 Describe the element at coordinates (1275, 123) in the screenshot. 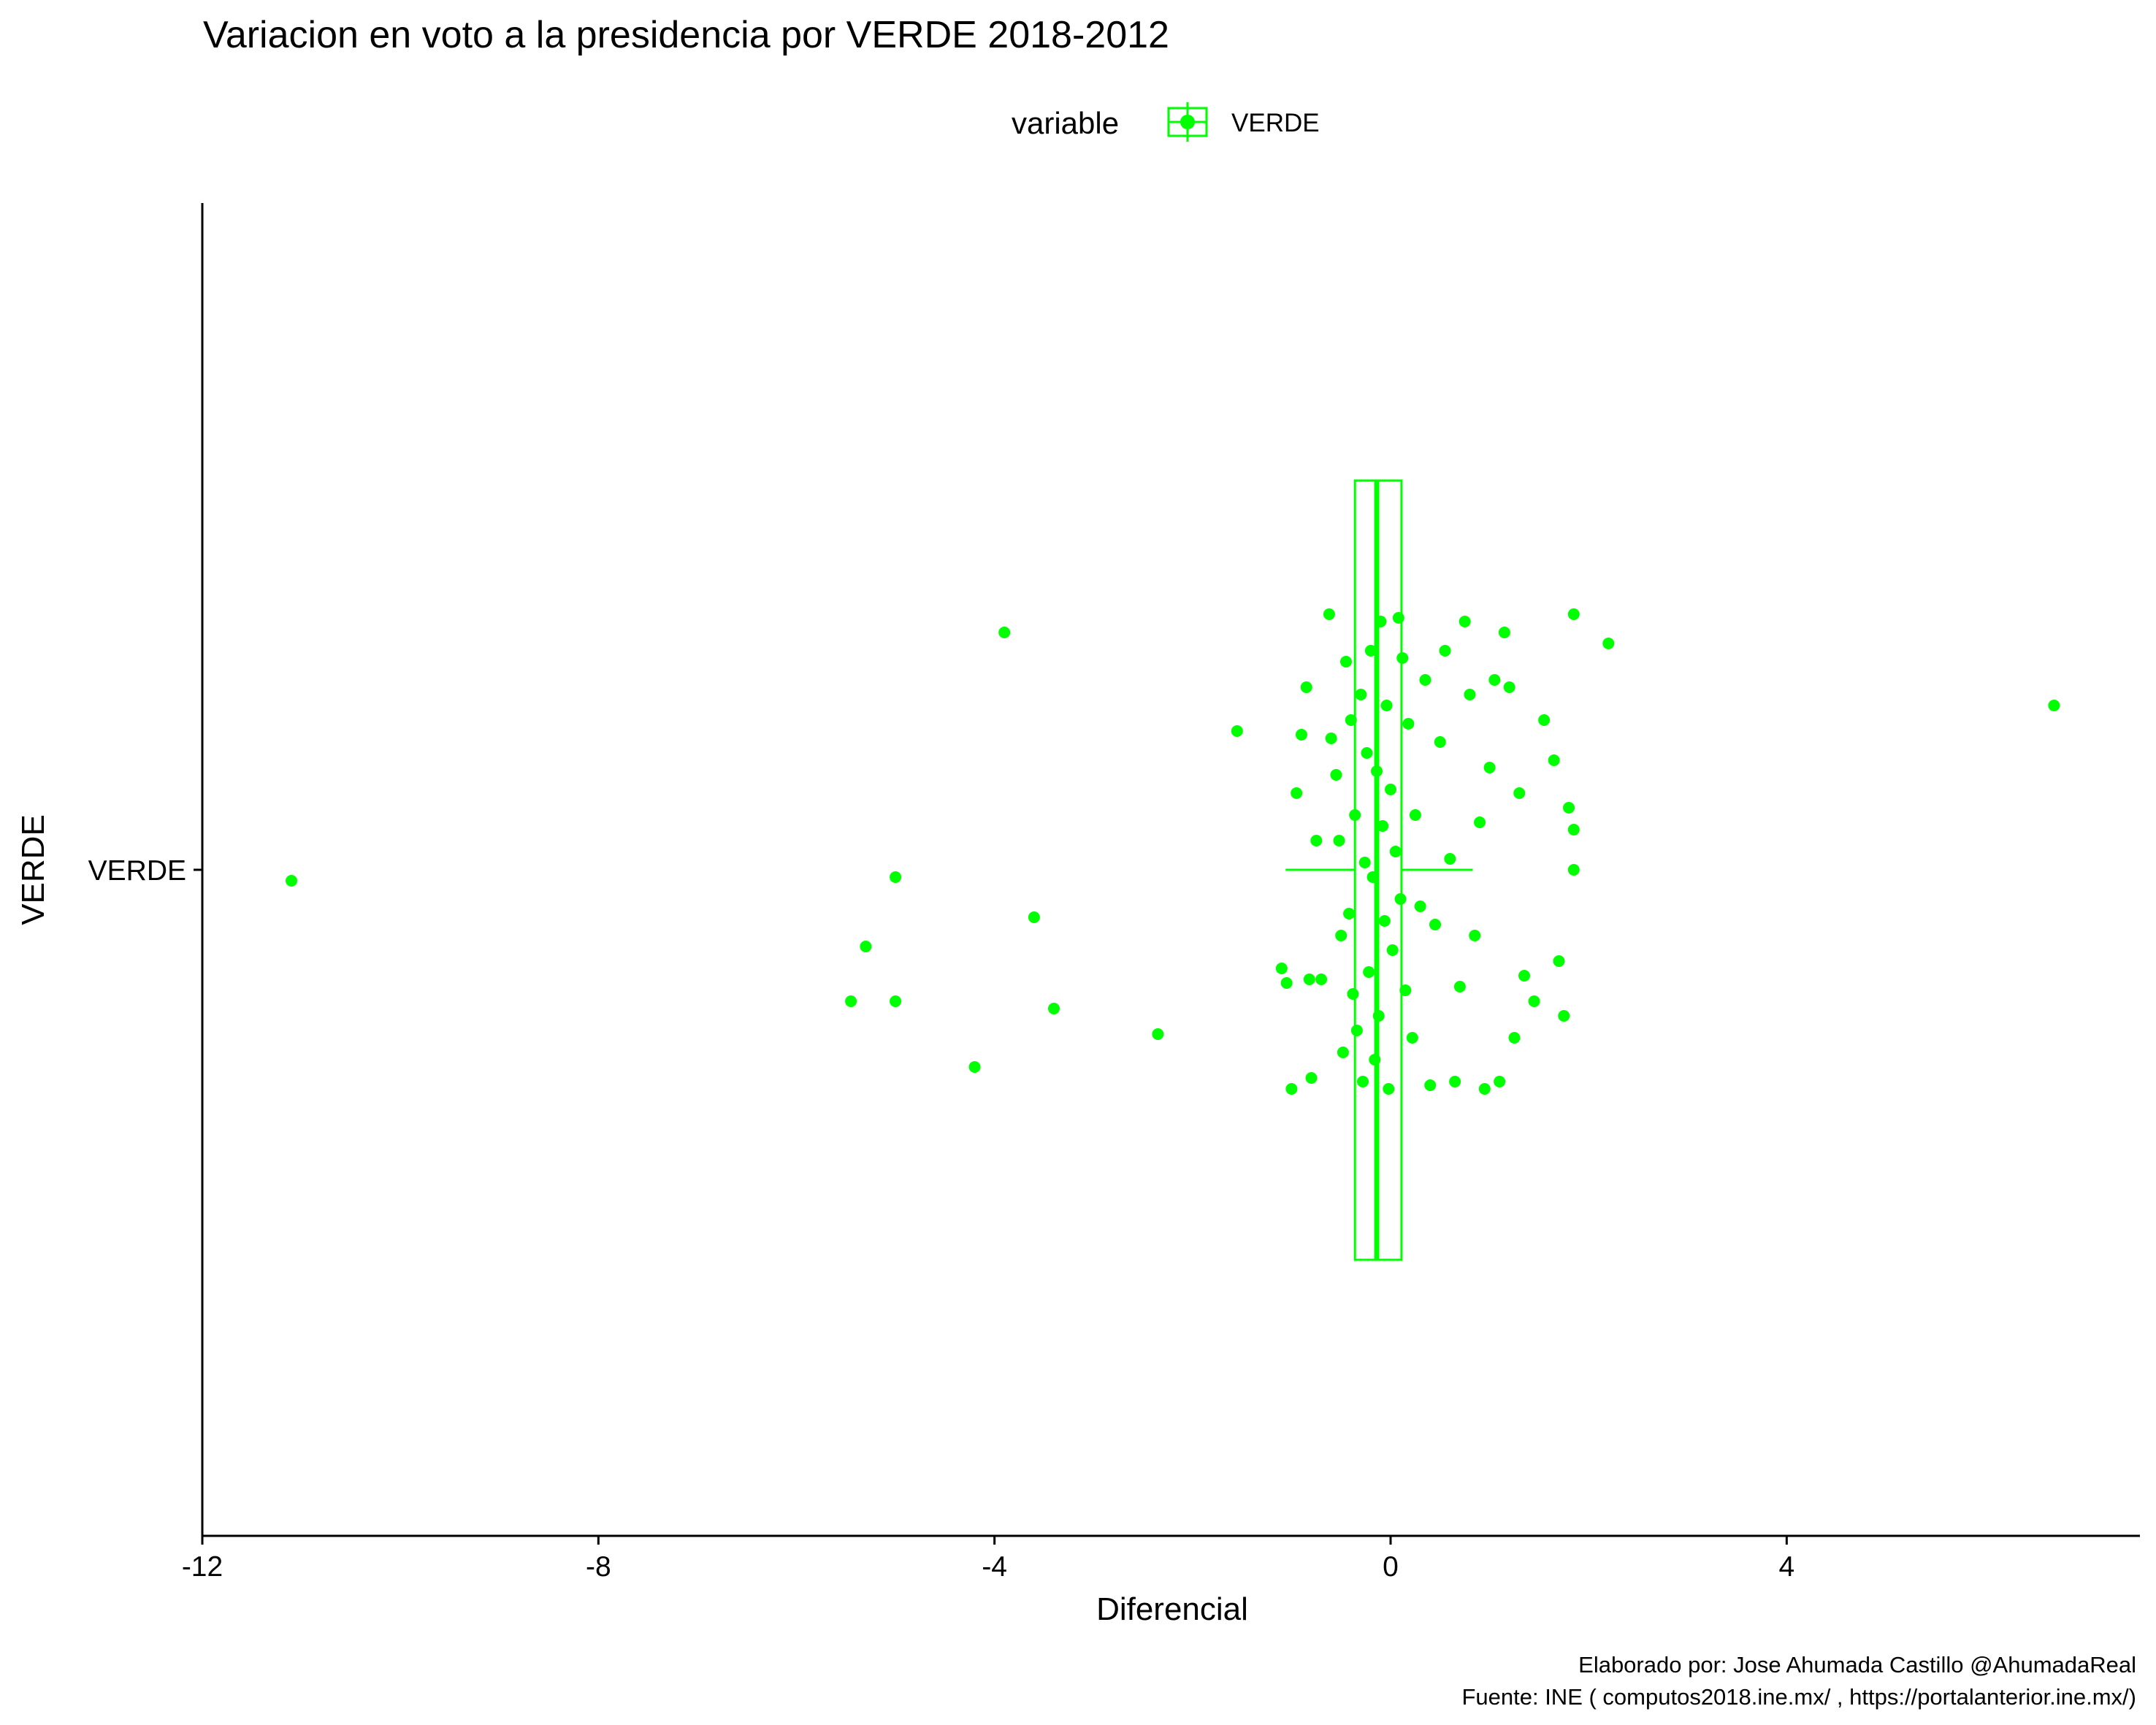

I see `legend-label: VERDE` at that location.